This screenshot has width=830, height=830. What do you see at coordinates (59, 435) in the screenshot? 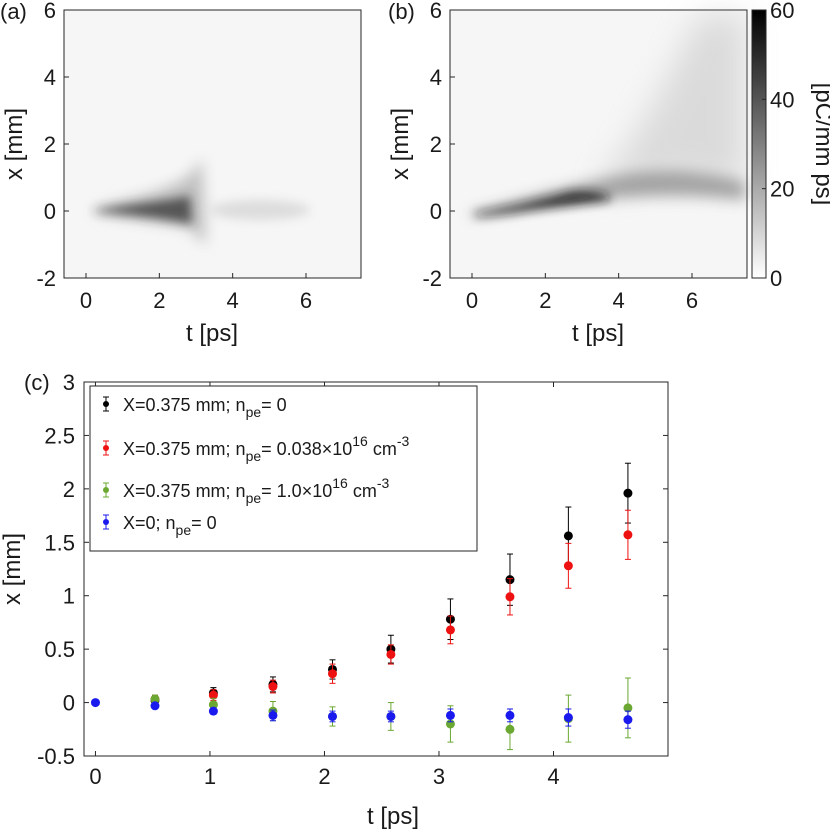
I see `y-tick-label: 2.5` at bounding box center [59, 435].